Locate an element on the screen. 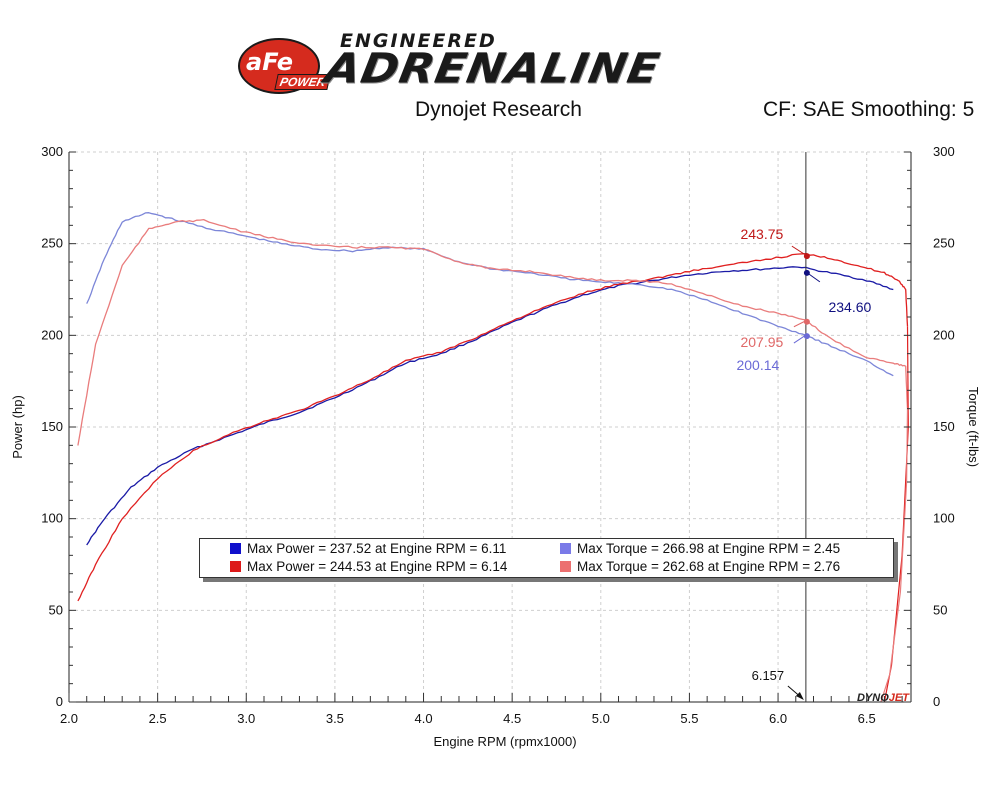 The width and height of the screenshot is (1000, 800). legend-item-4: Max Torque = 262.68 at Engine RPM = 2.76 is located at coordinates (700, 566).